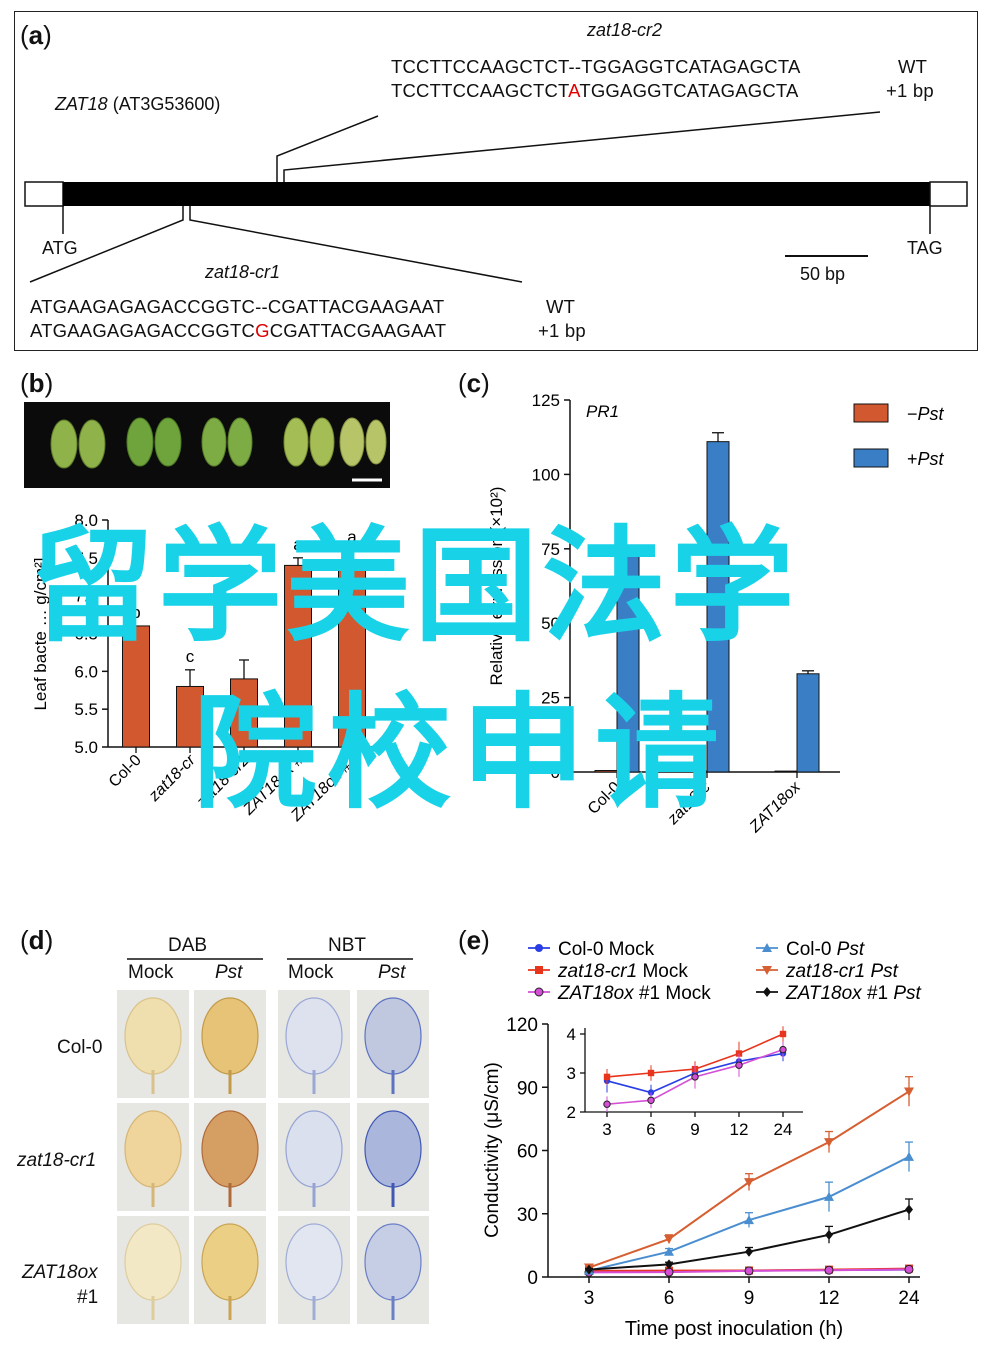  I want to click on cr2-allele-label: zat18-cr2, so click(625, 30).